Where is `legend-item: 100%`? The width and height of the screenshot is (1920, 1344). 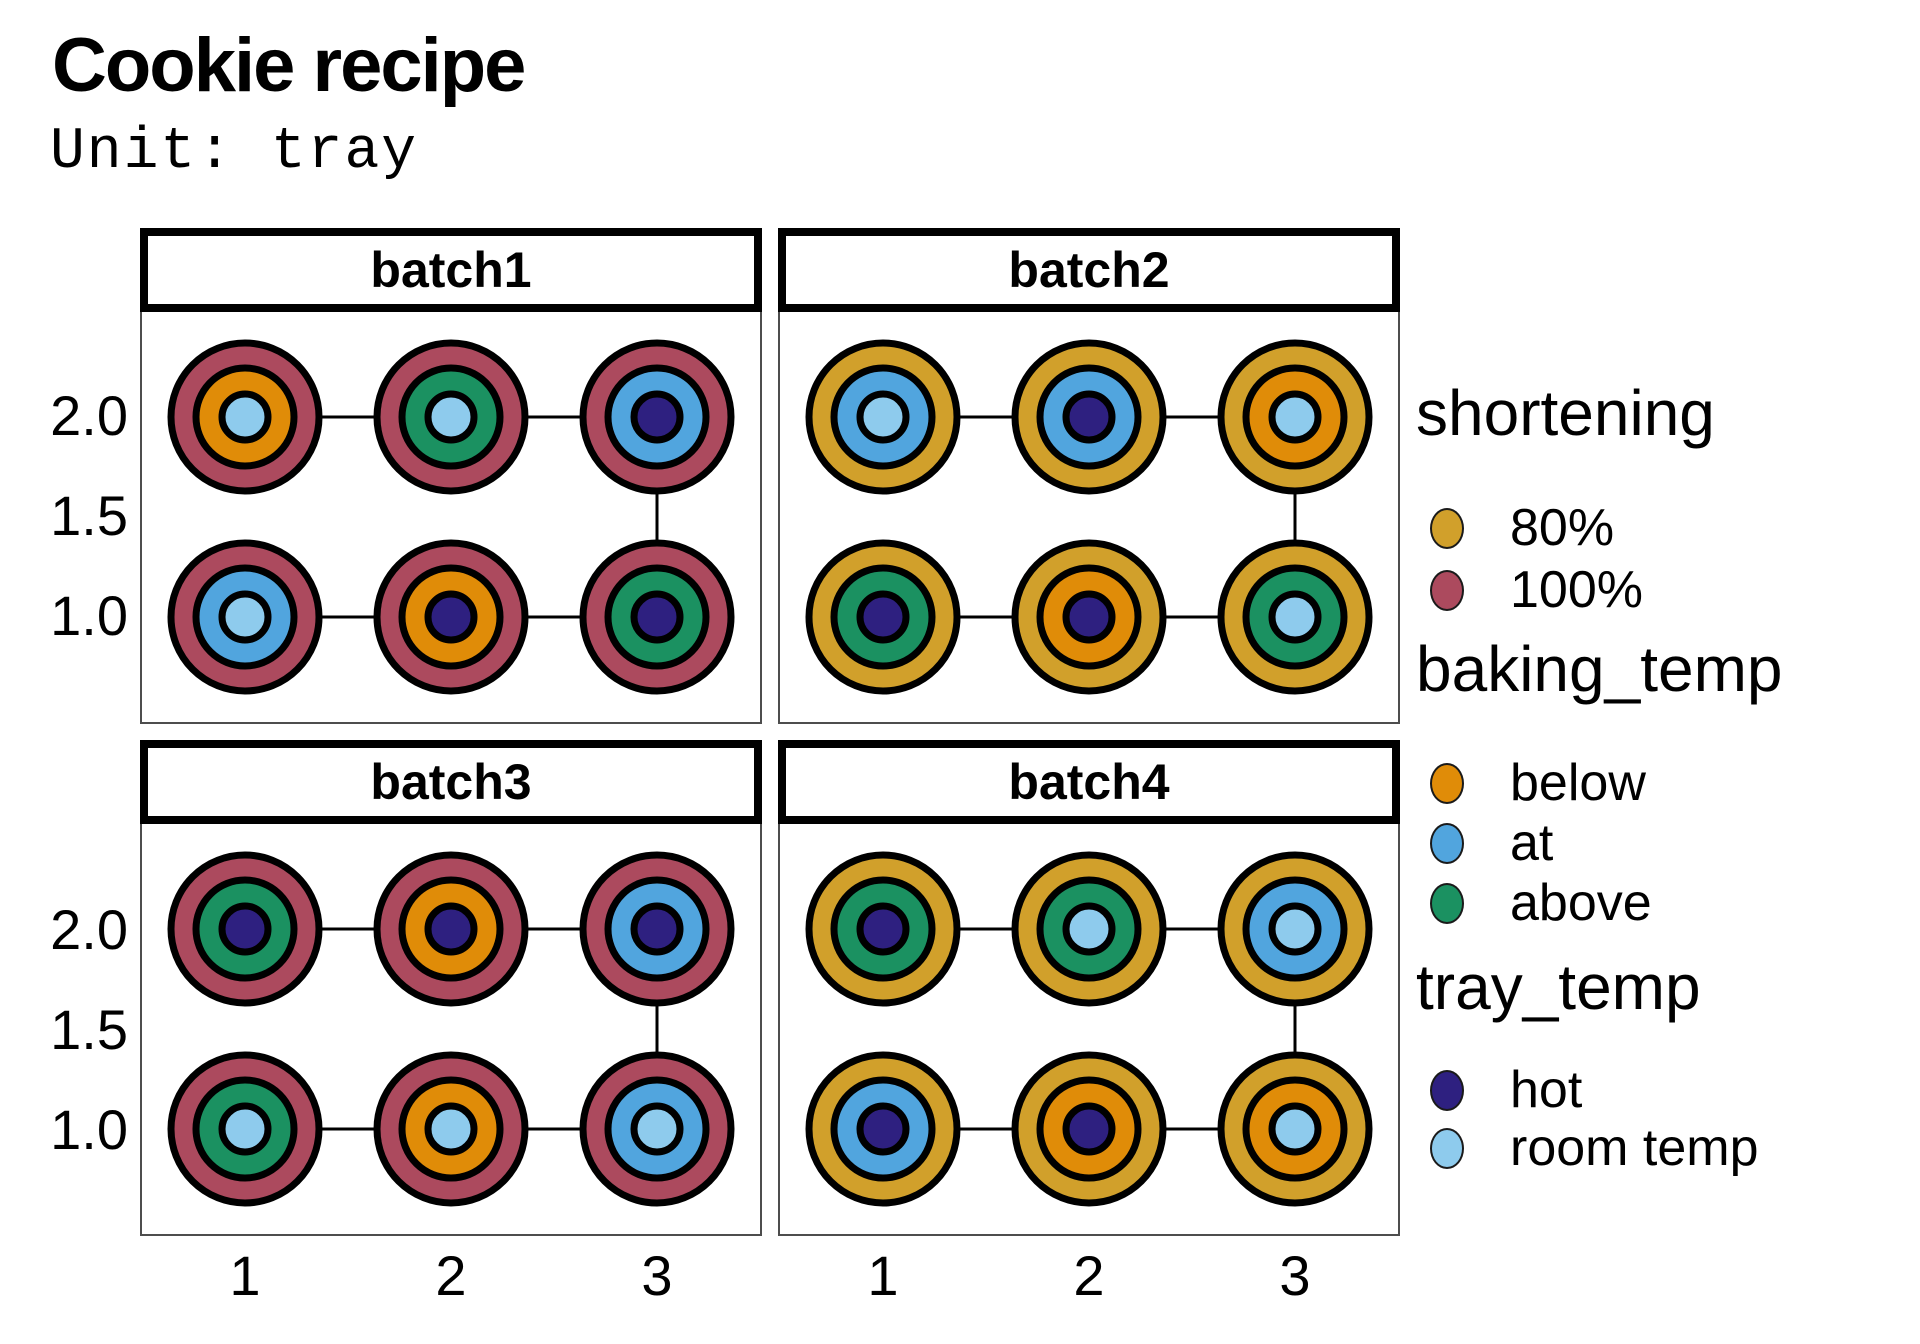
legend-item: 100% is located at coordinates (1536, 590).